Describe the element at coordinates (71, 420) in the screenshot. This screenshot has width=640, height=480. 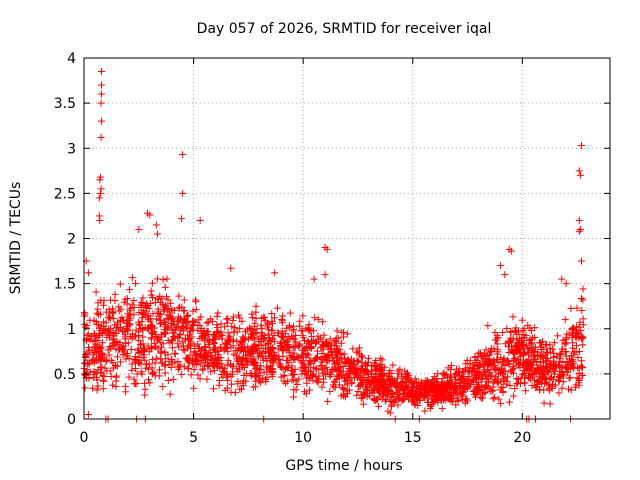
I see `y-tick-label: 0` at that location.